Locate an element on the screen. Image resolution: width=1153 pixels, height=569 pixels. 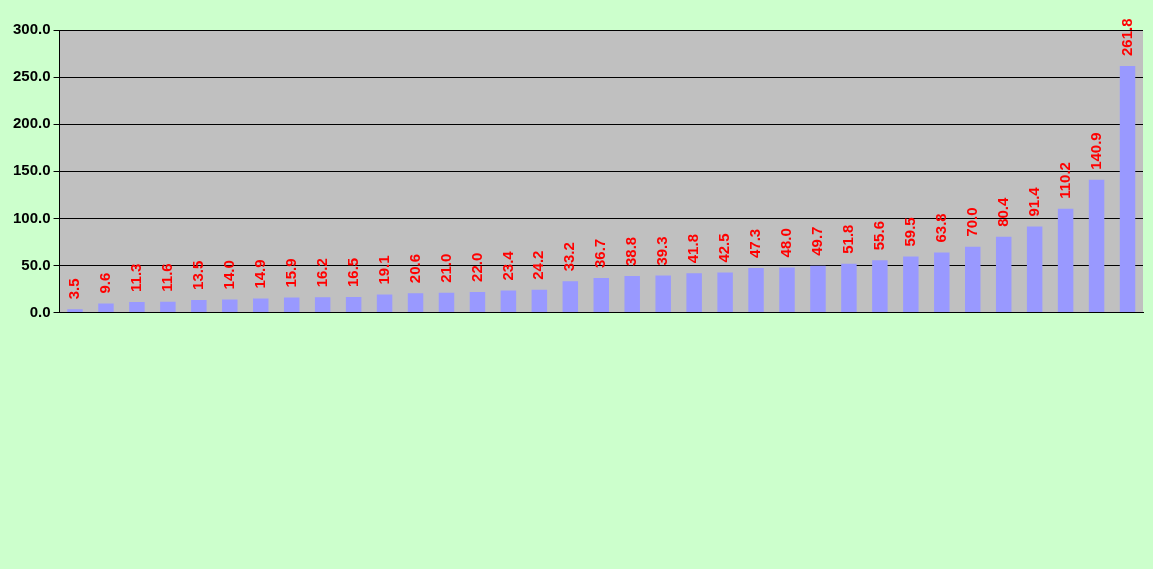
y-tick-label: 200.0 is located at coordinates (31, 123).